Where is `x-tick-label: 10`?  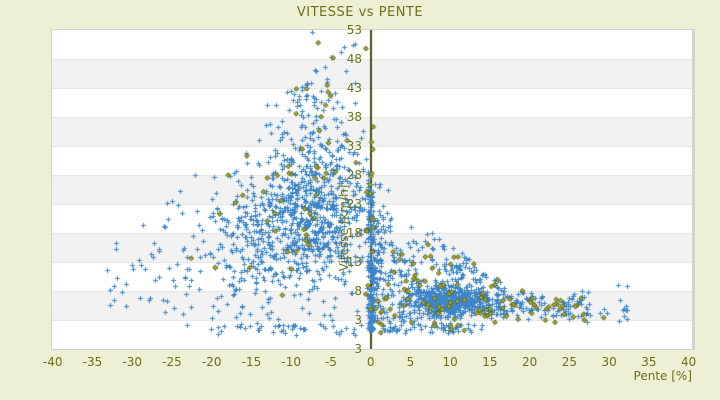
x-tick-label: 10 is located at coordinates (450, 362).